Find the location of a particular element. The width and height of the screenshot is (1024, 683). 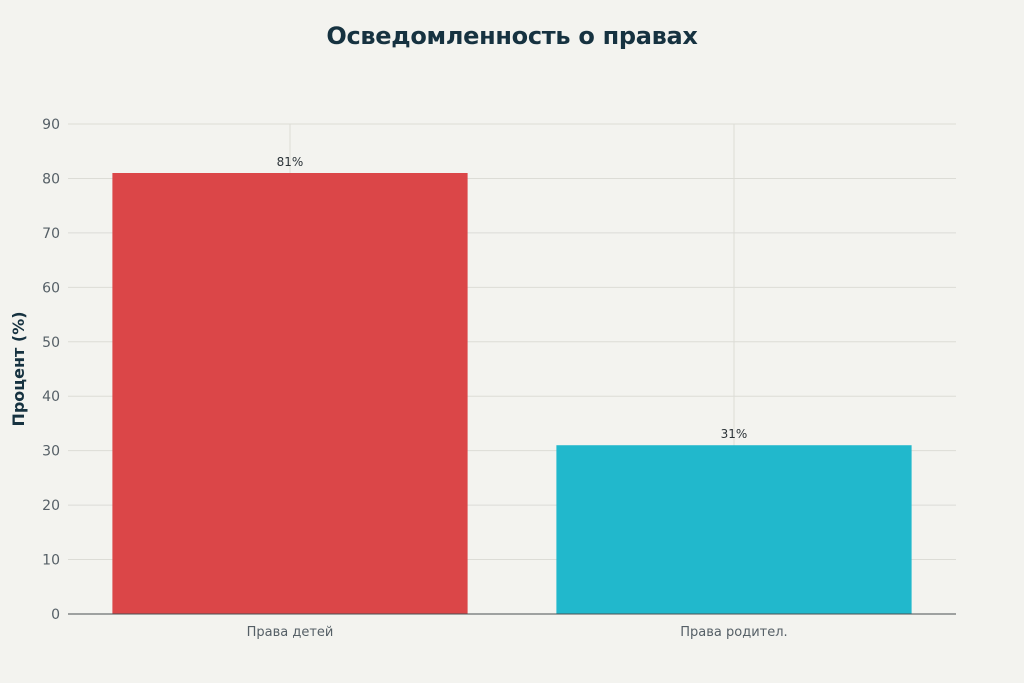

y-tick-label: 30 is located at coordinates (51, 452).